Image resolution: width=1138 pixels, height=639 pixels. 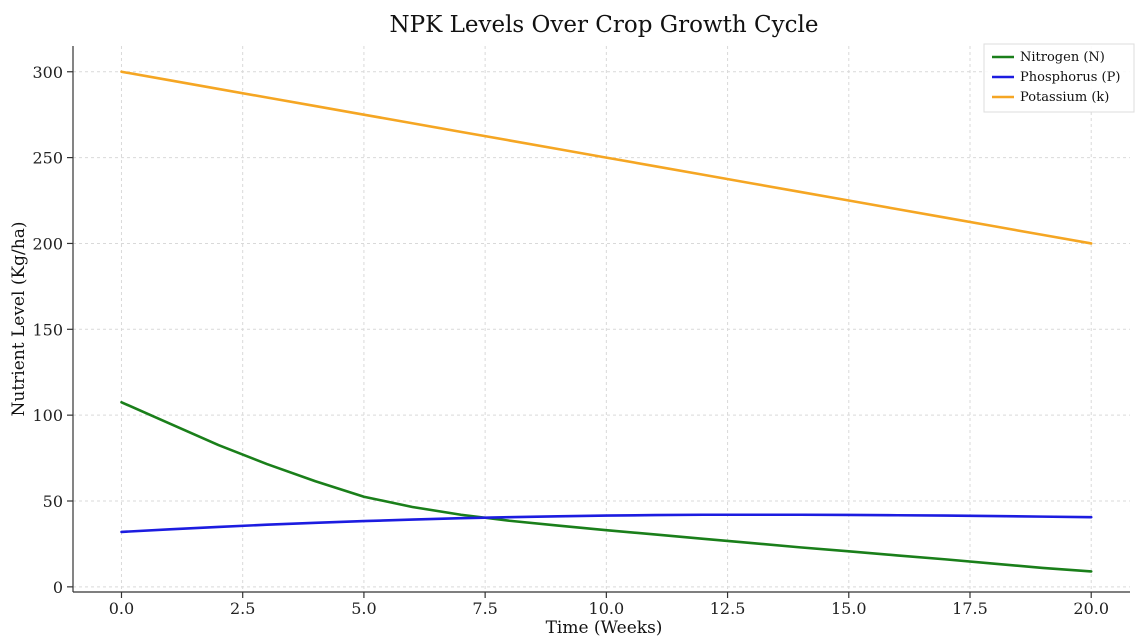 I want to click on x-tick-label: 0.0, so click(x=121, y=608).